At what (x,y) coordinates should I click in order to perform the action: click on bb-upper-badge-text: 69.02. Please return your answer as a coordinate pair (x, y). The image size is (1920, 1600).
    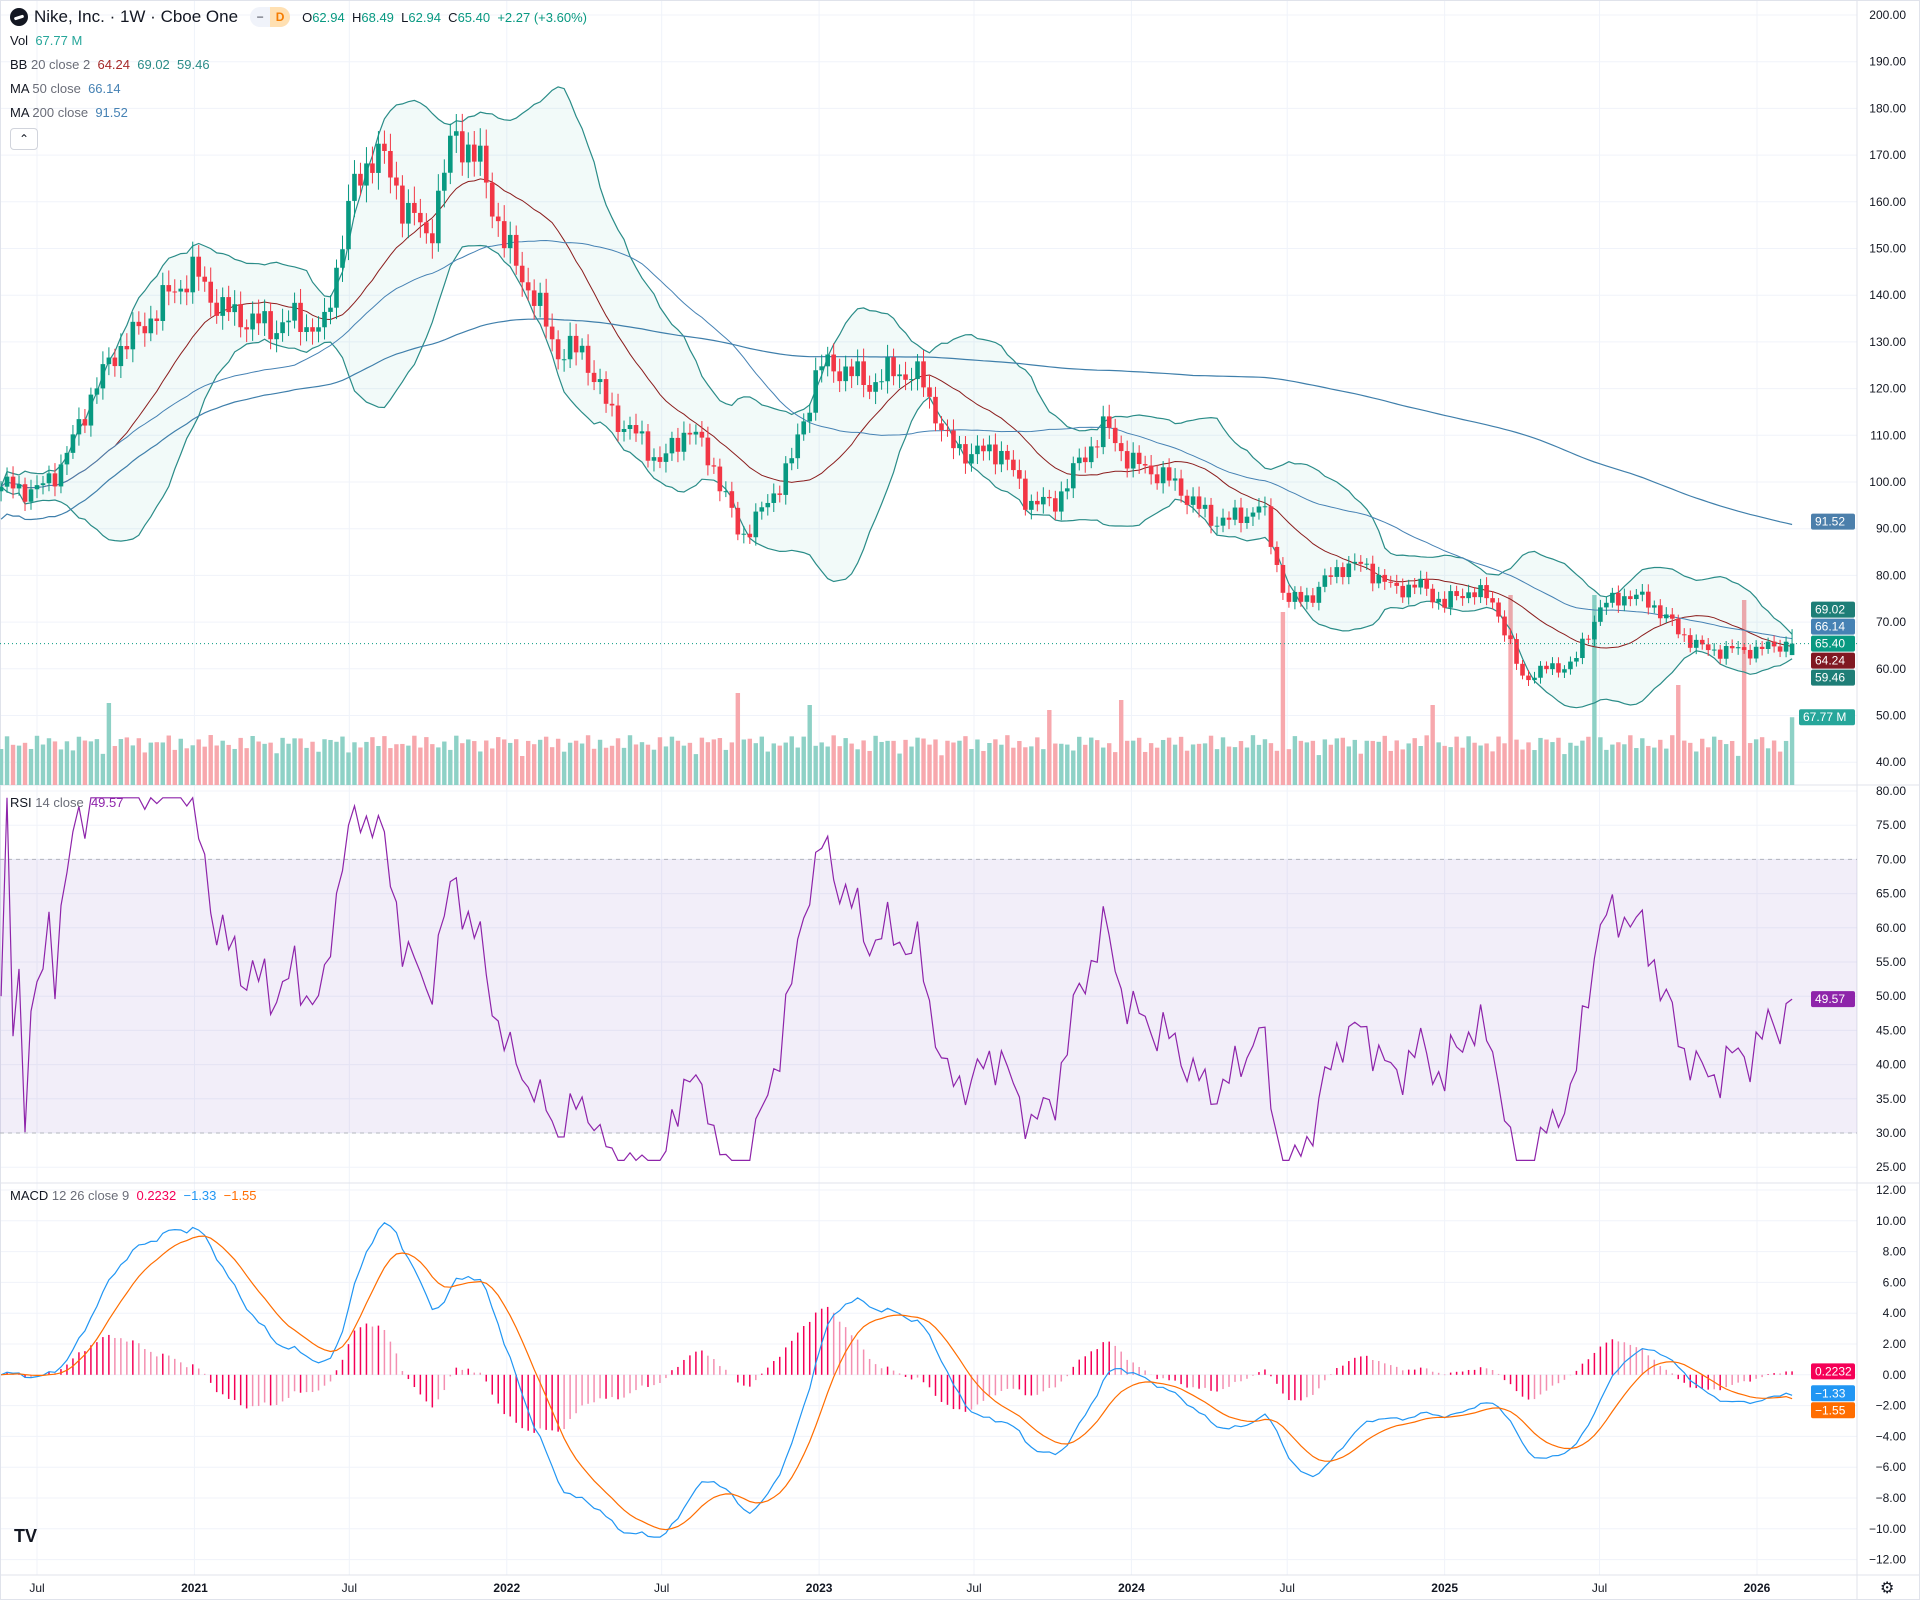
    Looking at the image, I should click on (1830, 610).